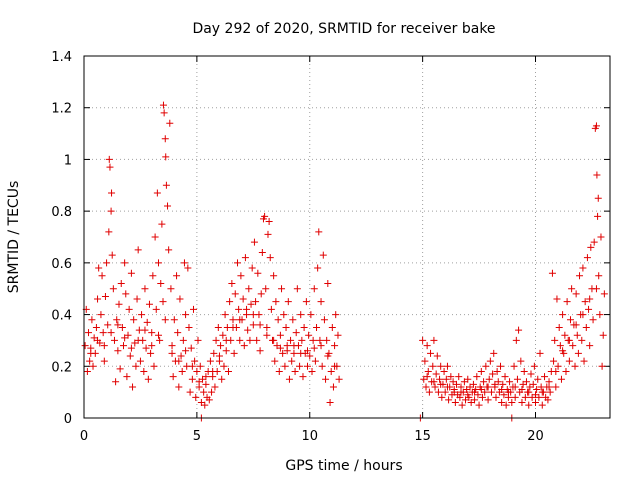 The width and height of the screenshot is (640, 480). What do you see at coordinates (61, 109) in the screenshot?
I see `y-tick-label: 1.2` at bounding box center [61, 109].